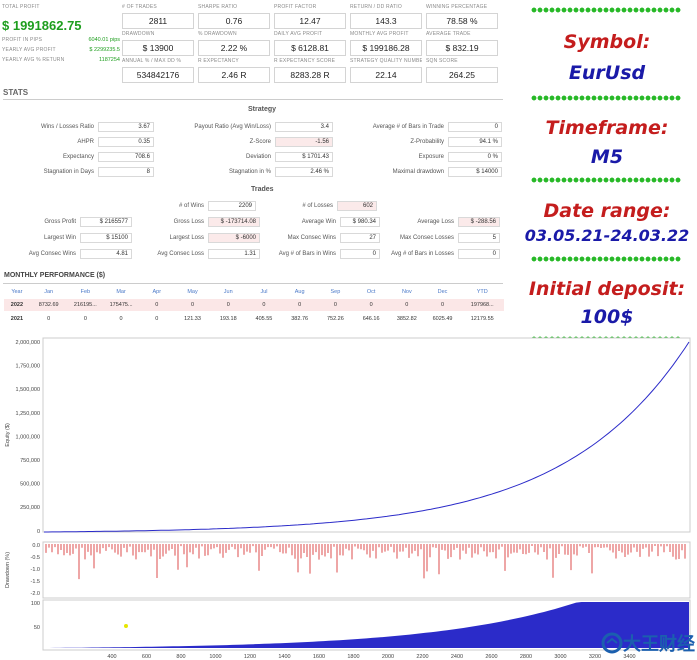 Image resolution: width=697 pixels, height=660 pixels. I want to click on yearly-avg-return-row: YEARLY AVG % RETURN 1187254, so click(61, 60).